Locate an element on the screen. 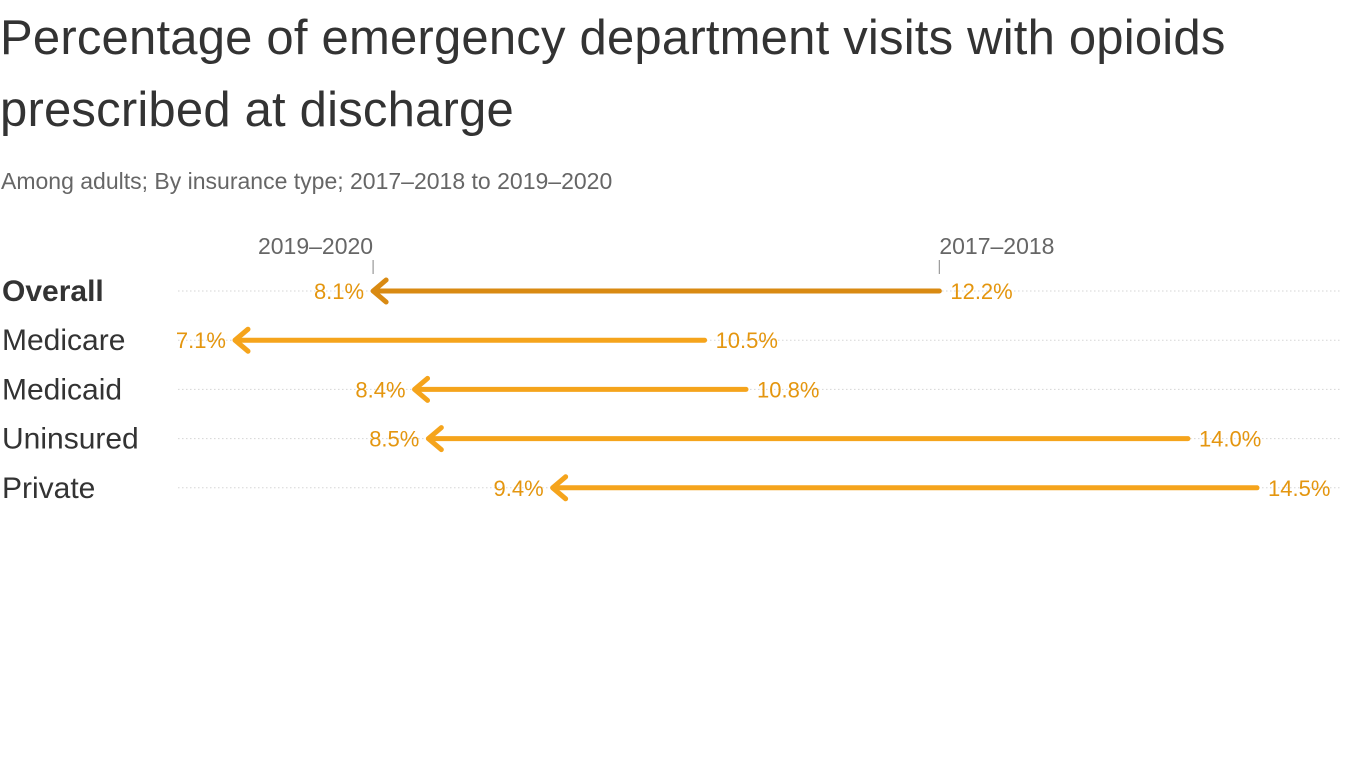 The image size is (1366, 768). end-value-label-medicare: 7.1% is located at coordinates (201, 340).